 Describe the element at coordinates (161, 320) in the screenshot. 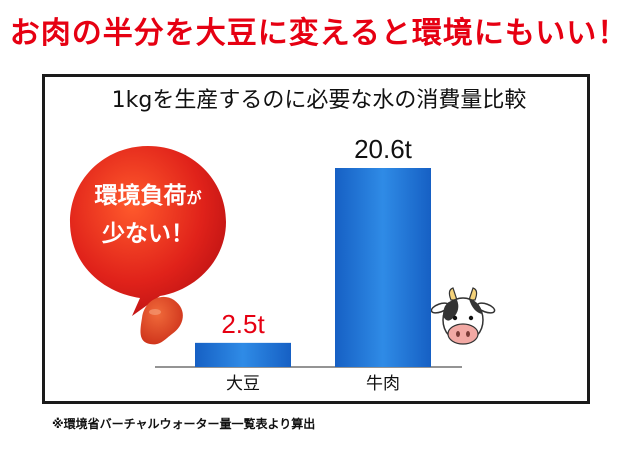

I see `soybean-illustration` at that location.